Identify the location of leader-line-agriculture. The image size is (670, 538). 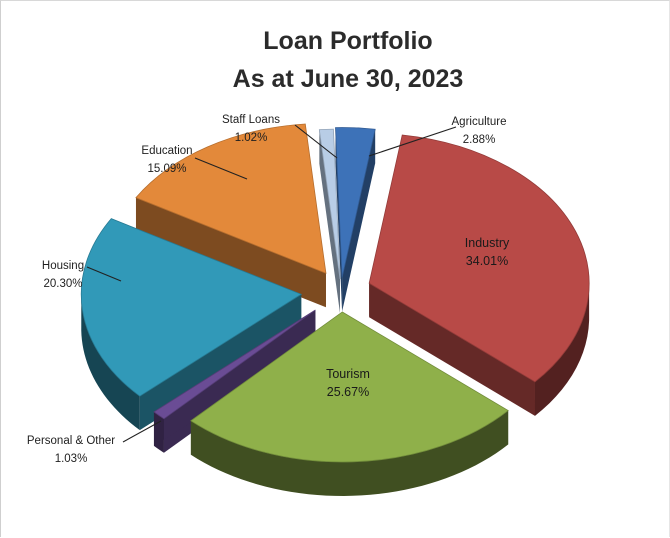
(412, 141).